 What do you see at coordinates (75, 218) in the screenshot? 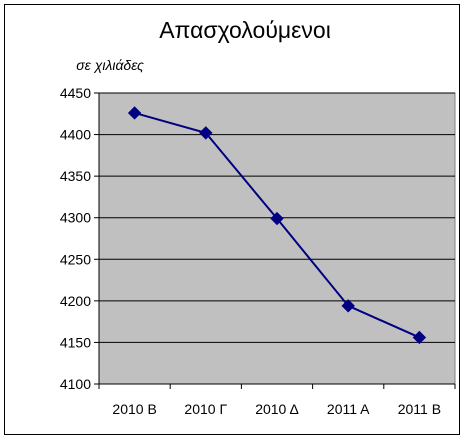
I see `y-tick-label: 4300` at bounding box center [75, 218].